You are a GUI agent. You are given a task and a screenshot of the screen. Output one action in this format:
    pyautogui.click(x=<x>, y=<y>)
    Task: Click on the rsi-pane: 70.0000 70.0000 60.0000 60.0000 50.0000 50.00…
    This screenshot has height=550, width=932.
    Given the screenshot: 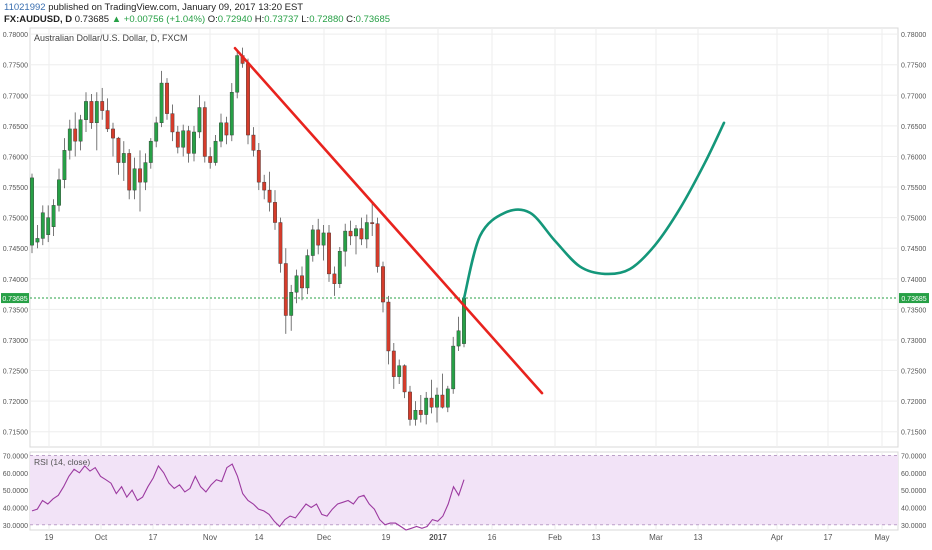 What is the action you would take?
    pyautogui.click(x=465, y=491)
    